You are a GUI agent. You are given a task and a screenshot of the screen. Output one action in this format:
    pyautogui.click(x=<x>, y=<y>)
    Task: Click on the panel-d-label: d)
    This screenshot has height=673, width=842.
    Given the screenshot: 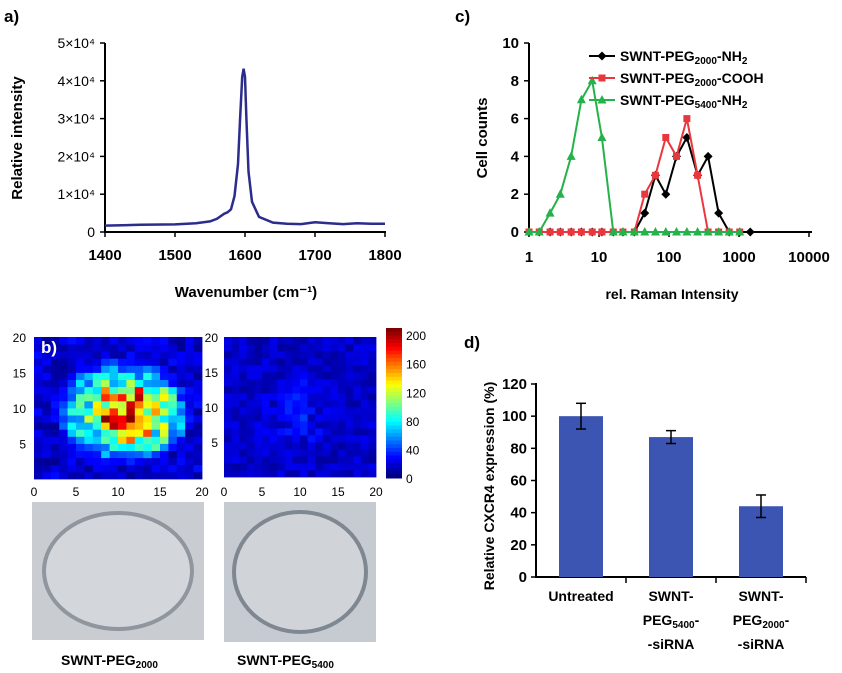 What is the action you would take?
    pyautogui.click(x=472, y=342)
    